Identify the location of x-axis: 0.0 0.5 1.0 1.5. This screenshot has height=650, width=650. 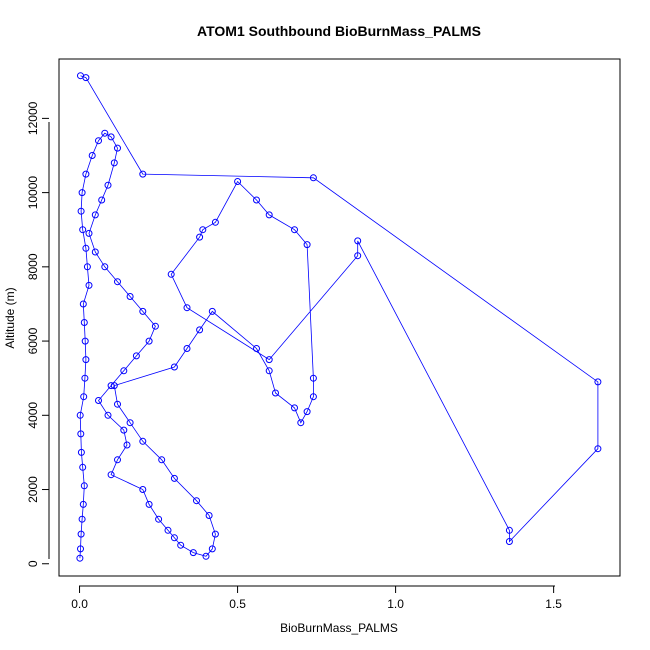
(316, 598).